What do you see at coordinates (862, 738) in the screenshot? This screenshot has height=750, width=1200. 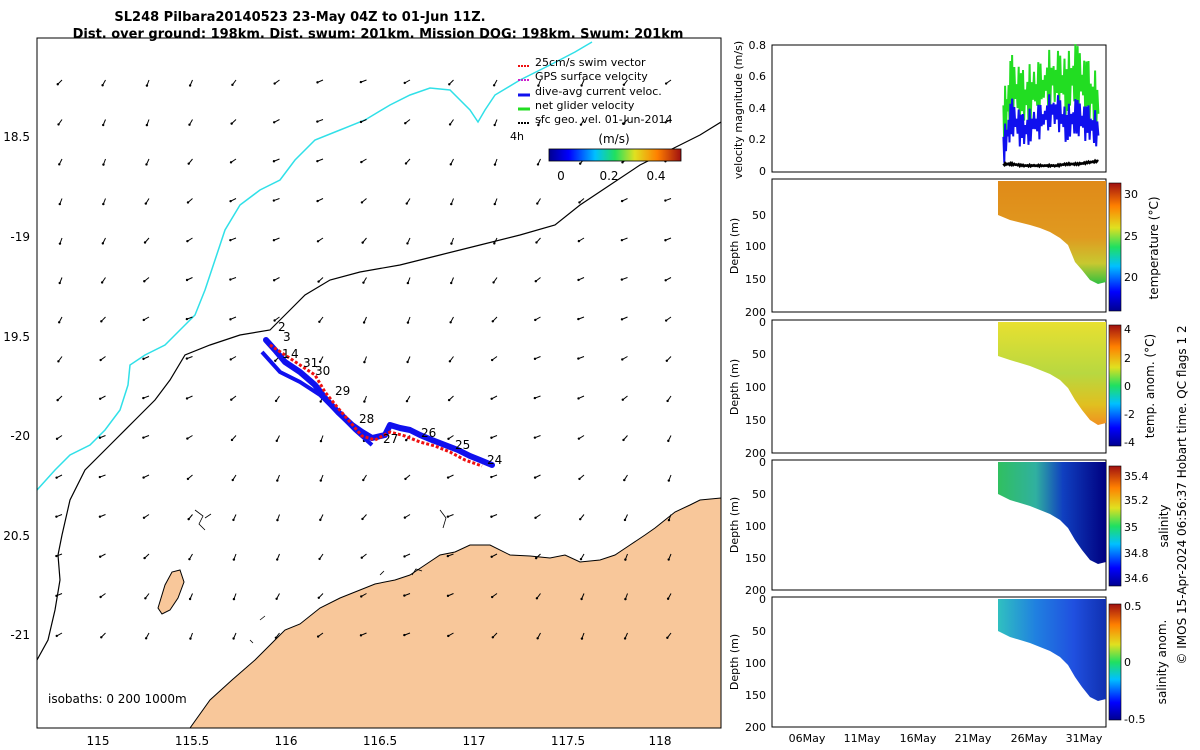 I see `time-tick: 11May` at bounding box center [862, 738].